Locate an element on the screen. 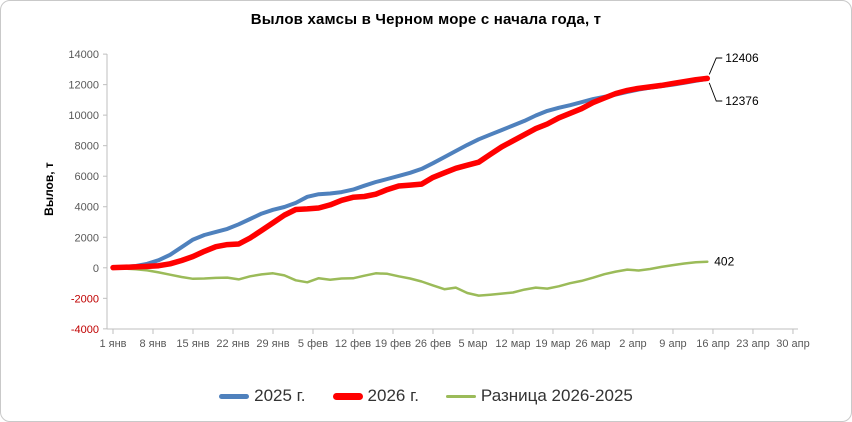 This screenshot has width=852, height=422. y-tick-label: 10000 is located at coordinates (83, 116).